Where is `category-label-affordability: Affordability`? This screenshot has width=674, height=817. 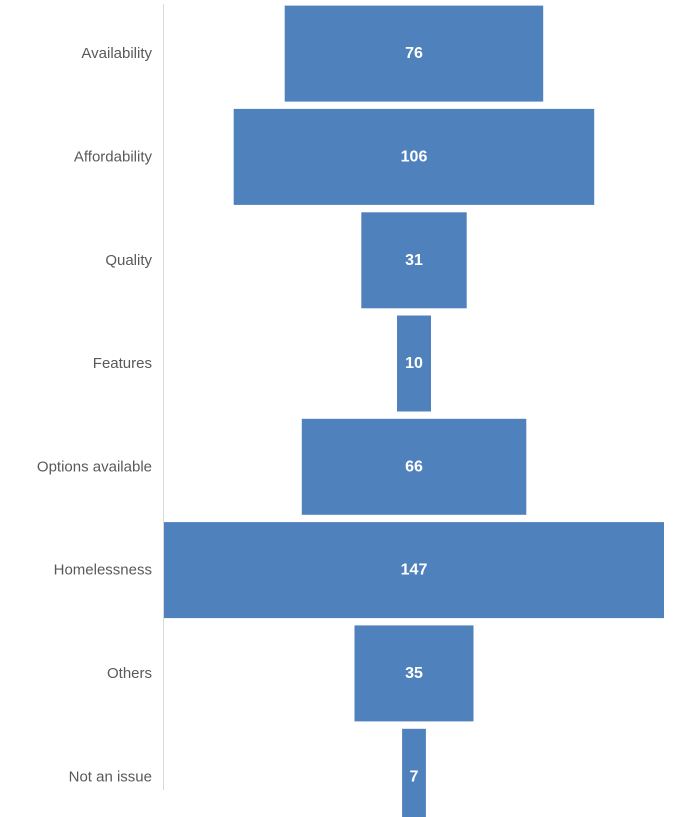
category-label-affordability: Affordability is located at coordinates (113, 156).